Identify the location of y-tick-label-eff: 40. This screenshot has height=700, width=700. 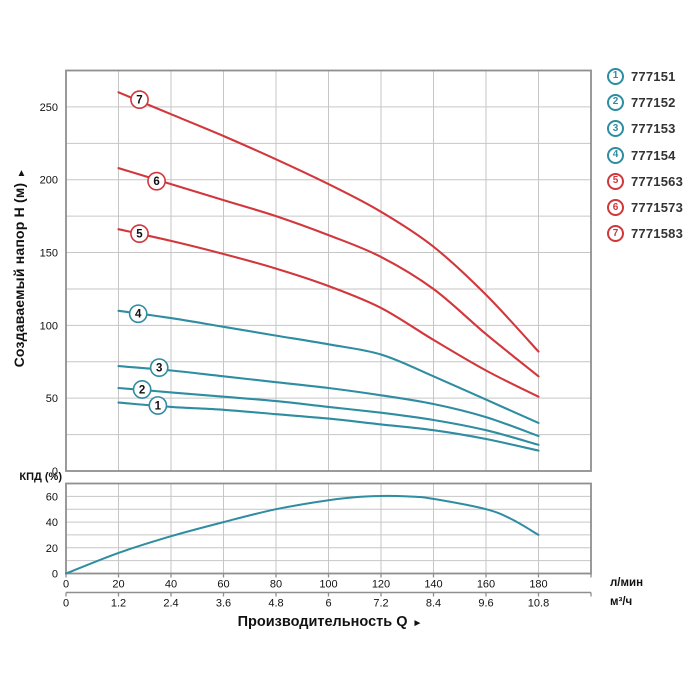
(52, 523).